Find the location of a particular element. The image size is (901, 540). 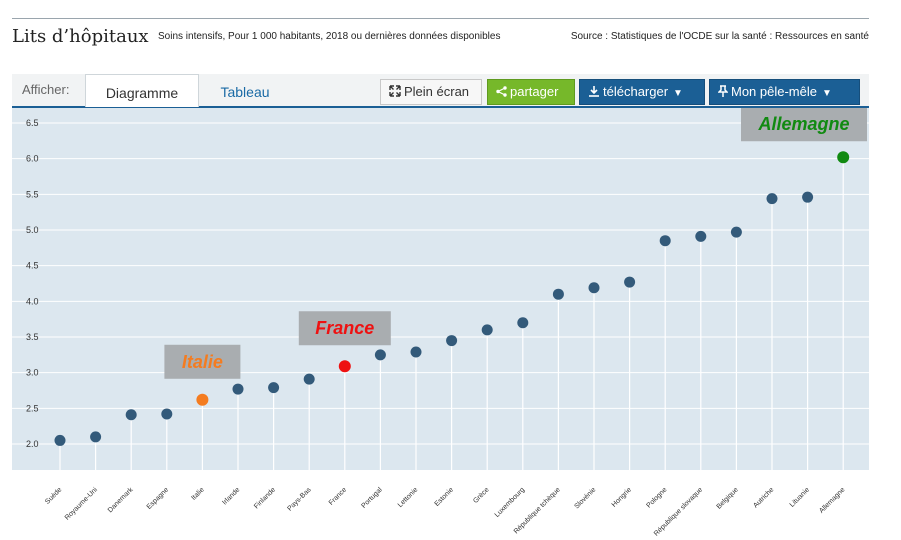

download-button: télécharger ▼ is located at coordinates (642, 92).